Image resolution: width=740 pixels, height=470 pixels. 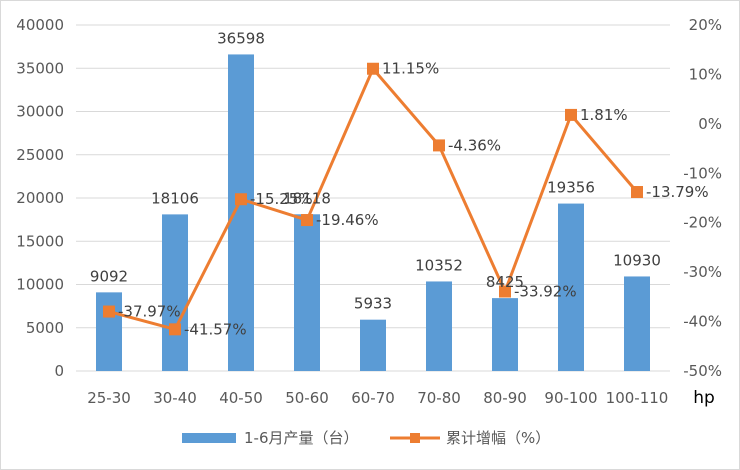 What do you see at coordinates (702, 223) in the screenshot?
I see `y2-tick-label: -20%` at bounding box center [702, 223].